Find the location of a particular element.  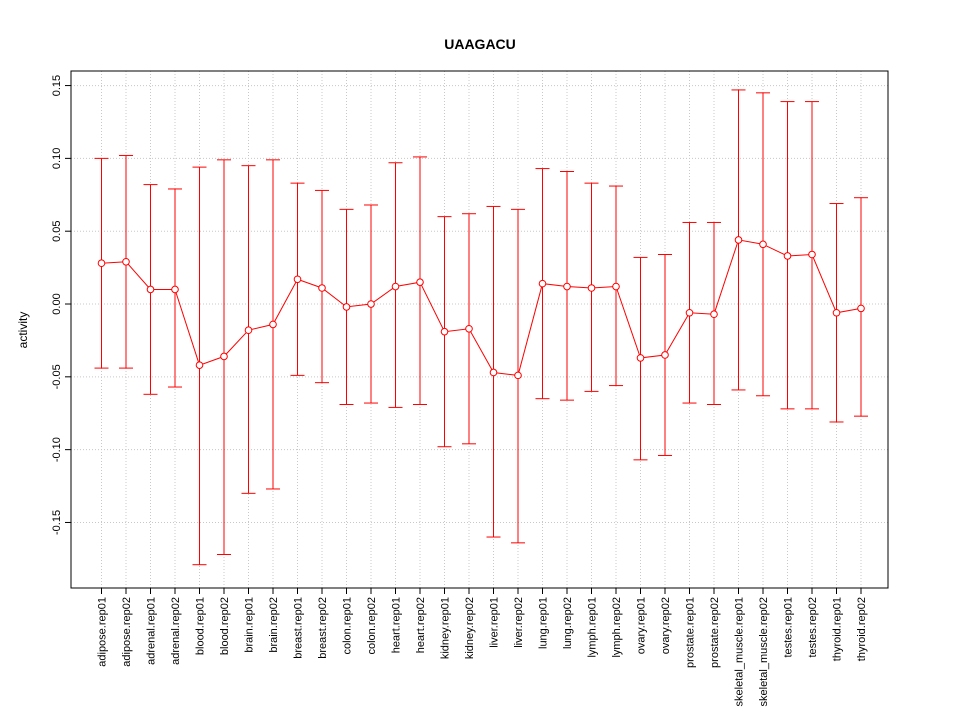

y-tick-label: -0.10 is located at coordinates (57, 449).